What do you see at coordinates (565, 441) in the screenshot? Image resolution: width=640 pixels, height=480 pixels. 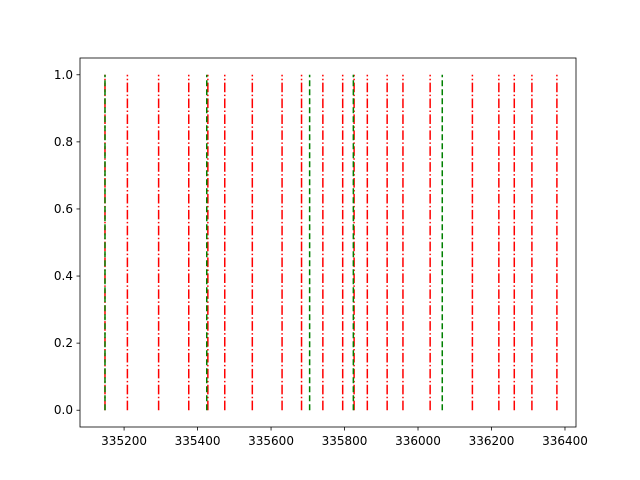 I see `x-tick-label: 336400` at bounding box center [565, 441].